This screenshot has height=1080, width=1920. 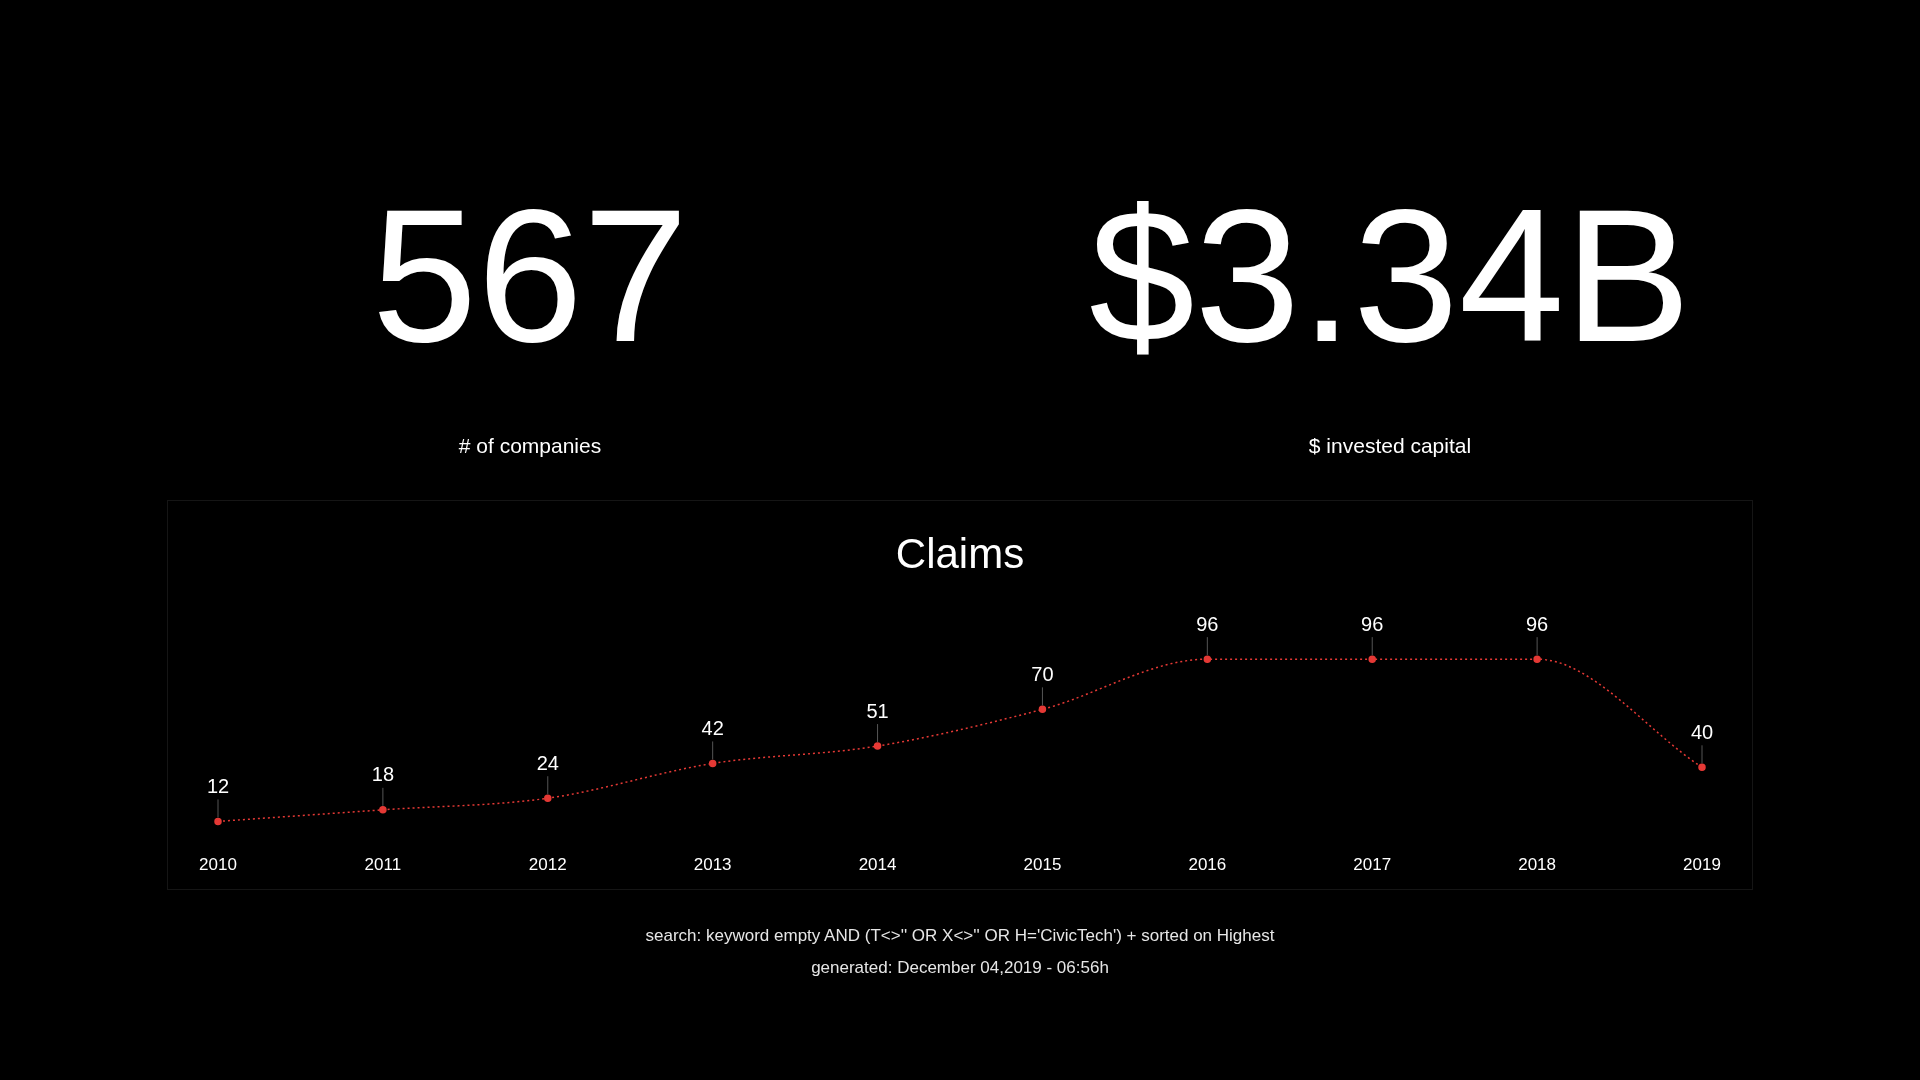 I want to click on text: $3.34B, so click(x=1390, y=275).